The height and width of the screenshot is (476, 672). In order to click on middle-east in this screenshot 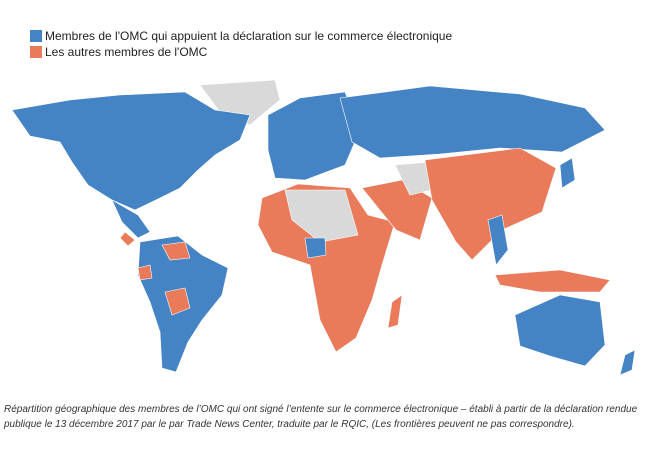, I will do `click(397, 210)`.